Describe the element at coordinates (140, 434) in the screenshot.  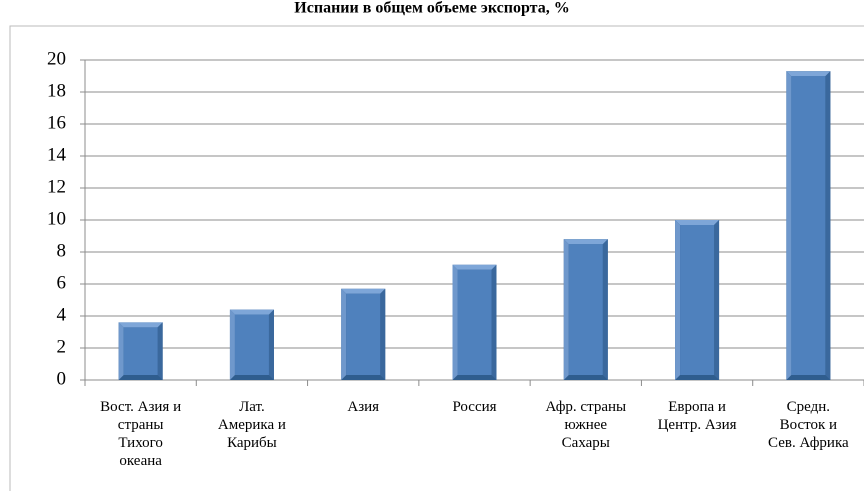
I see `x-tick-label: Вост. Азия и страны Тихого океана` at that location.